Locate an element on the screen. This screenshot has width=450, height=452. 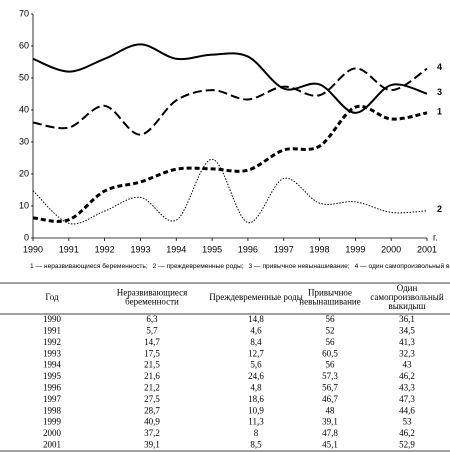
table-header: самопроизвольный is located at coordinates (407, 297).